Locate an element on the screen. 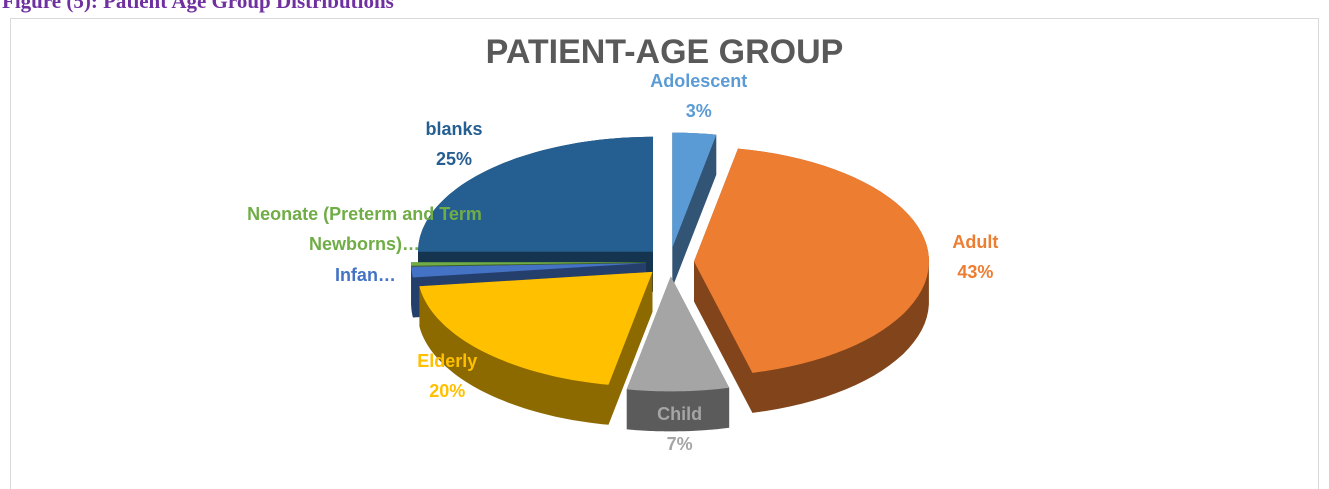  value-label: 25% is located at coordinates (453, 159).